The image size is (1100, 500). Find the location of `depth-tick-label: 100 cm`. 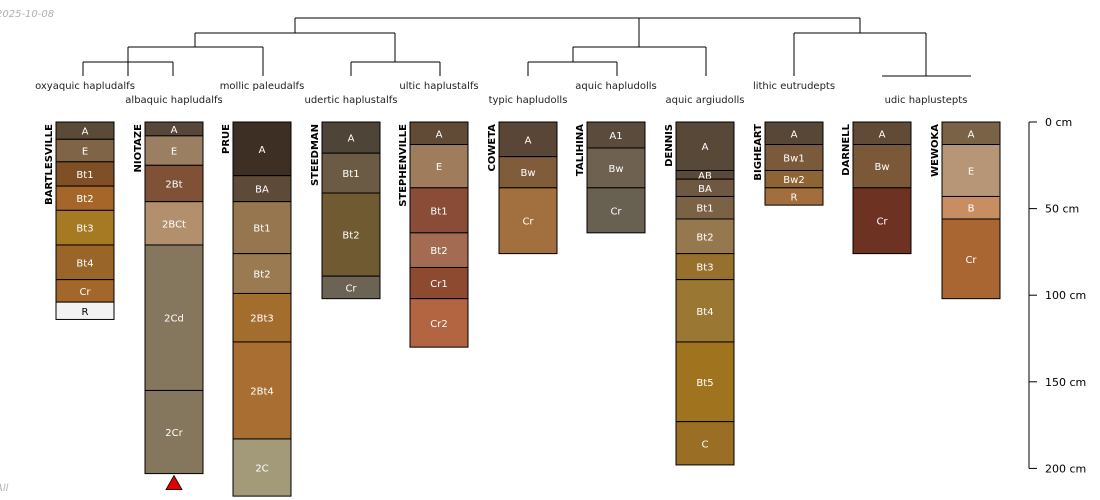

depth-tick-label: 100 cm is located at coordinates (1065, 295).